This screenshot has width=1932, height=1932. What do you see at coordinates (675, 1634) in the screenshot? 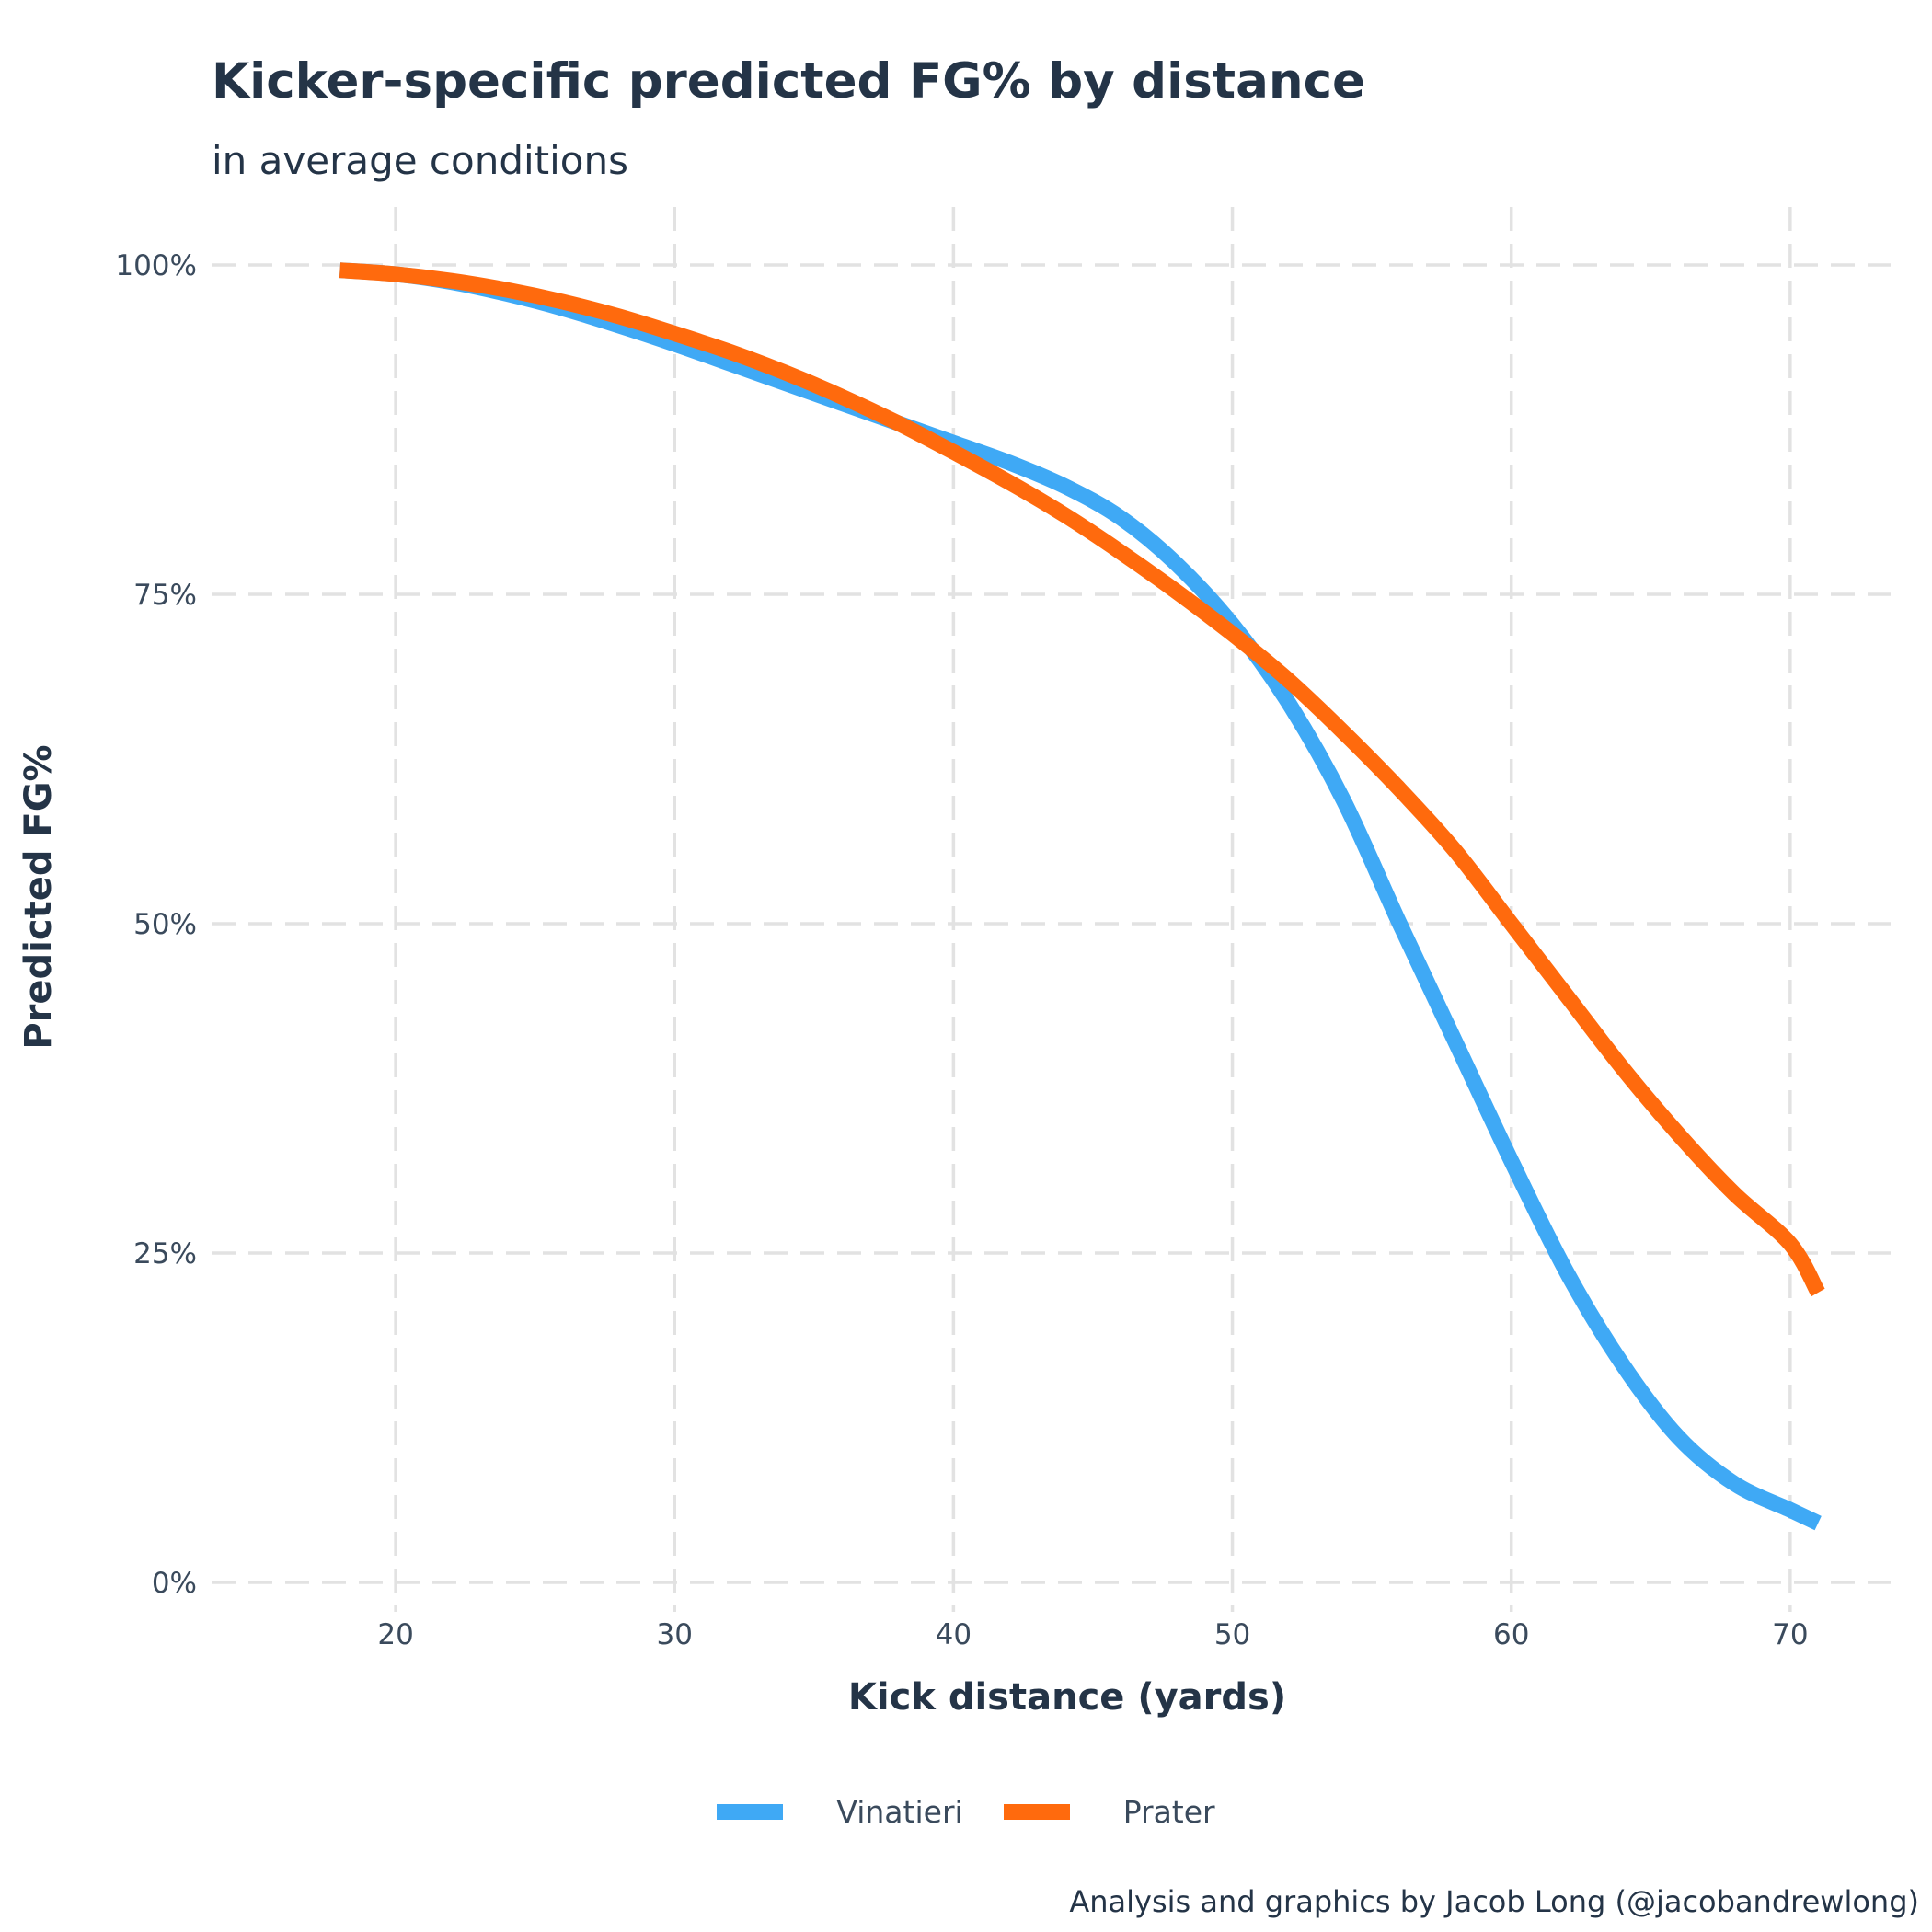
I see `x-tick-label: 30` at bounding box center [675, 1634].